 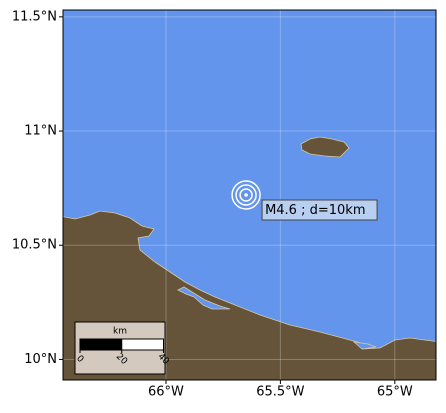 What do you see at coordinates (40, 131) in the screenshot?
I see `y-tick-label: 11°N` at bounding box center [40, 131].